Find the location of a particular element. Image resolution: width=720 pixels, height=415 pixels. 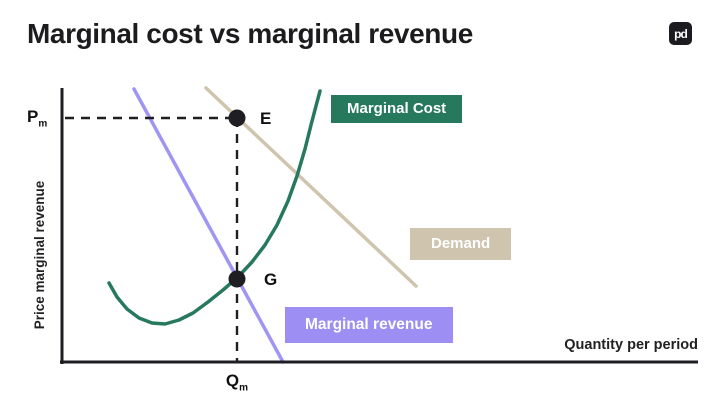

series-line-marginal-revenue is located at coordinates (208, 225).